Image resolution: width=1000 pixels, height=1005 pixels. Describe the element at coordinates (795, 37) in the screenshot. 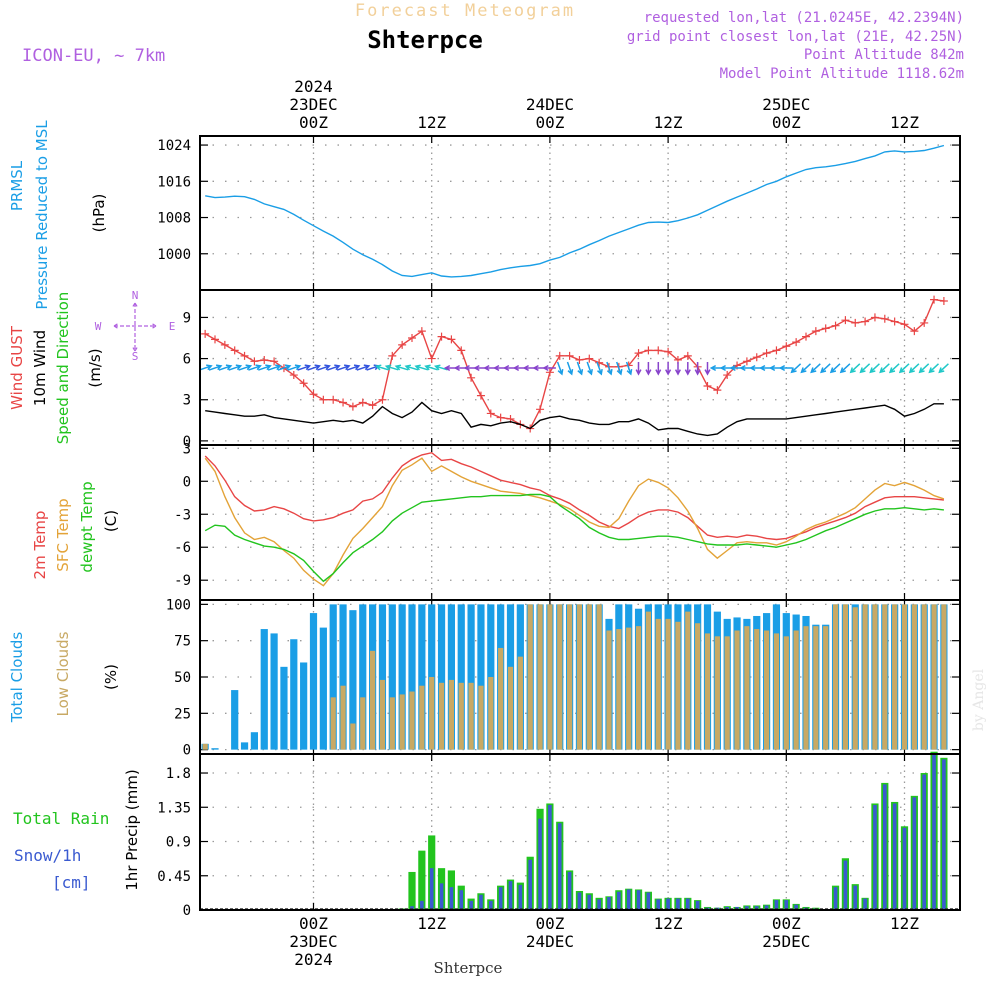

I see `gridpoint-coords: grid point closest lon,lat (21E, 42.25N)` at that location.